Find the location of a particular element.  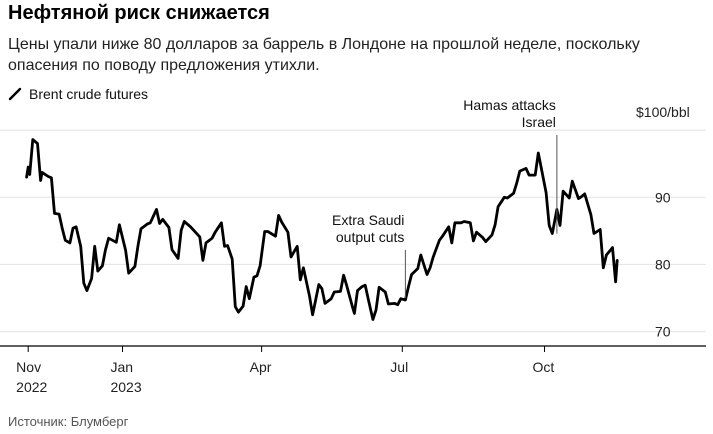

x-tick-sublabel: 2023 is located at coordinates (125, 387).